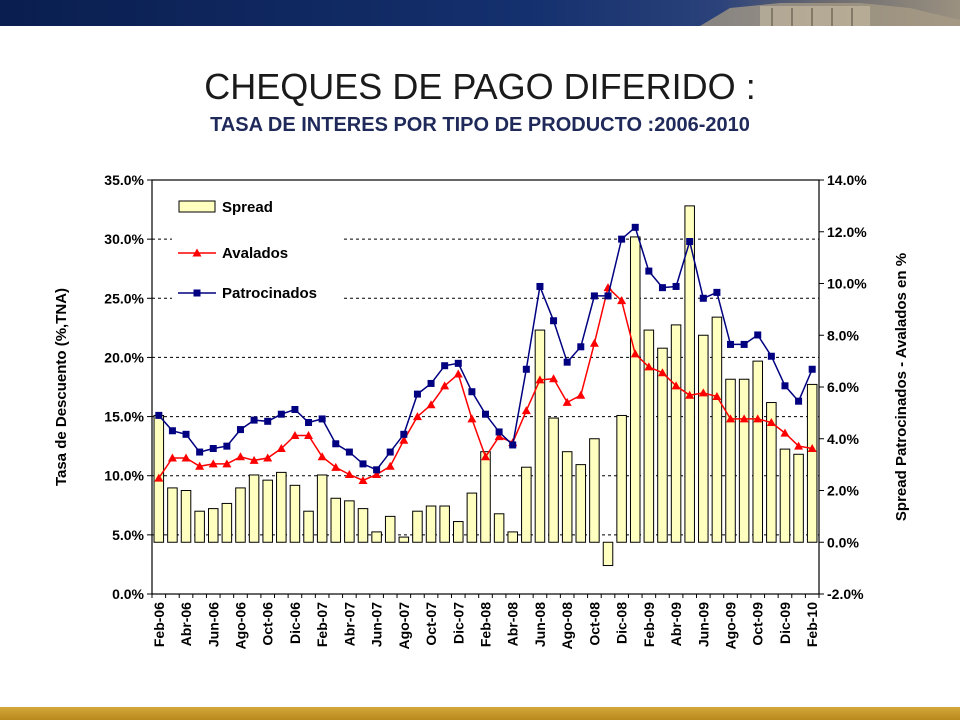  I want to click on y-tick-label: 10.0%, so click(124, 476).